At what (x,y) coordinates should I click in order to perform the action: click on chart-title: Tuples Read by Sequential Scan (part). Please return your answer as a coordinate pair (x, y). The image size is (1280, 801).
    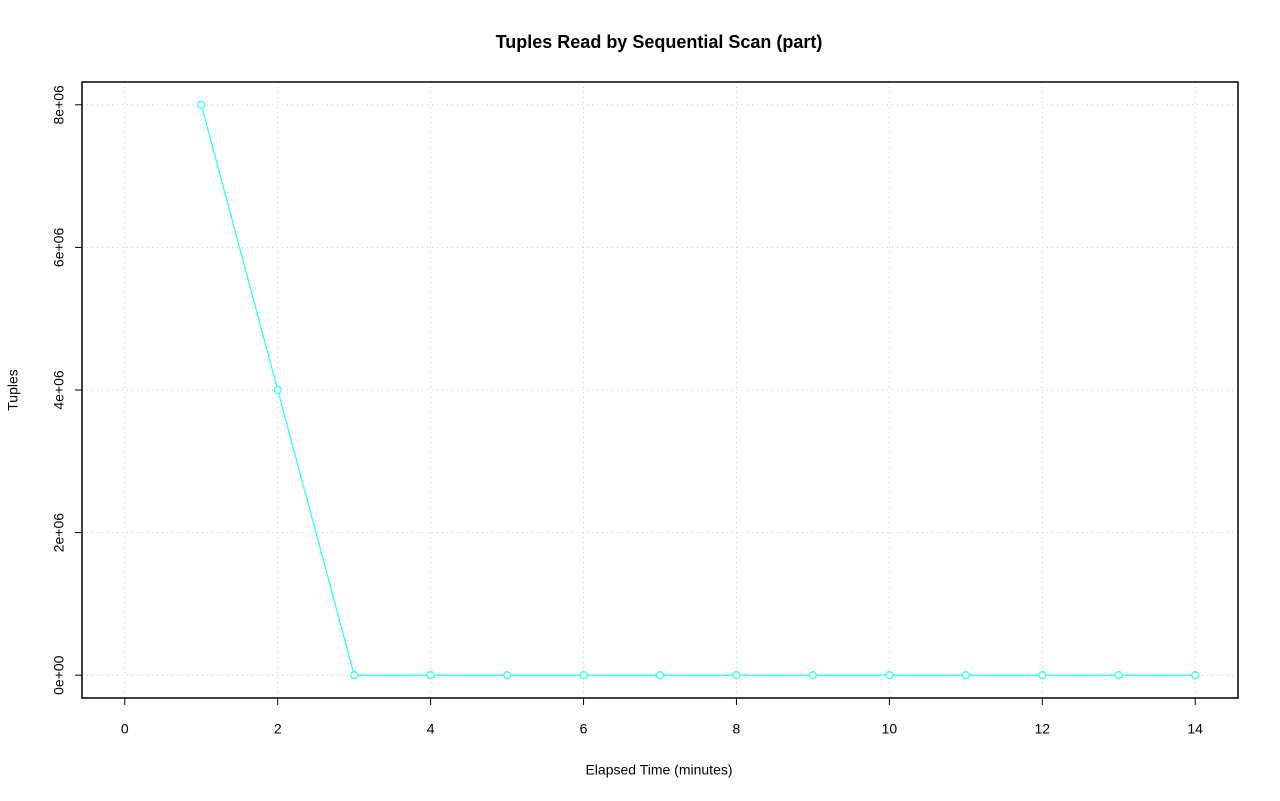
    Looking at the image, I should click on (659, 42).